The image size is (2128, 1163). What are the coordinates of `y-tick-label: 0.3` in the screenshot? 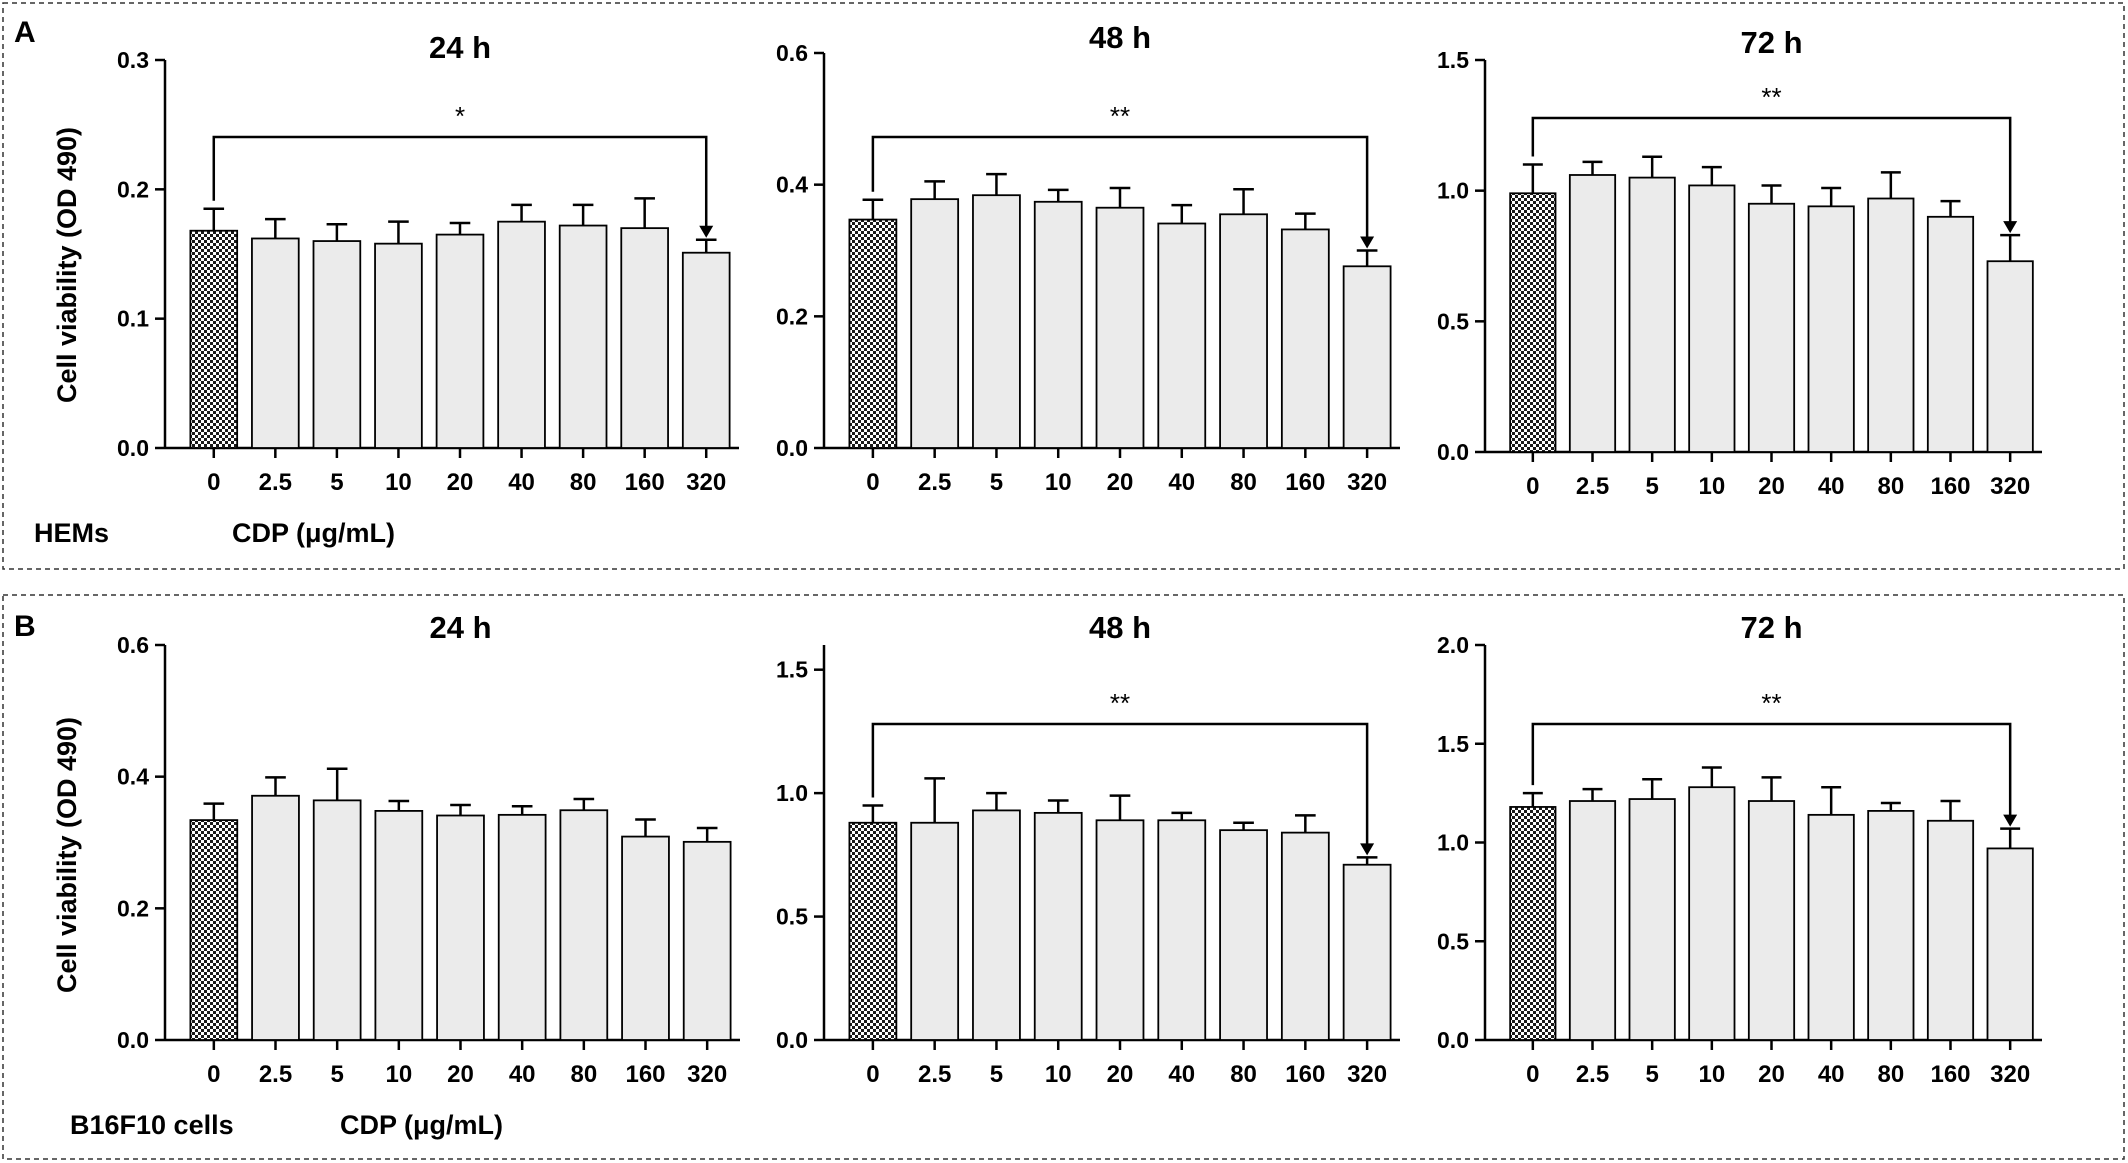 It's located at (133, 60).